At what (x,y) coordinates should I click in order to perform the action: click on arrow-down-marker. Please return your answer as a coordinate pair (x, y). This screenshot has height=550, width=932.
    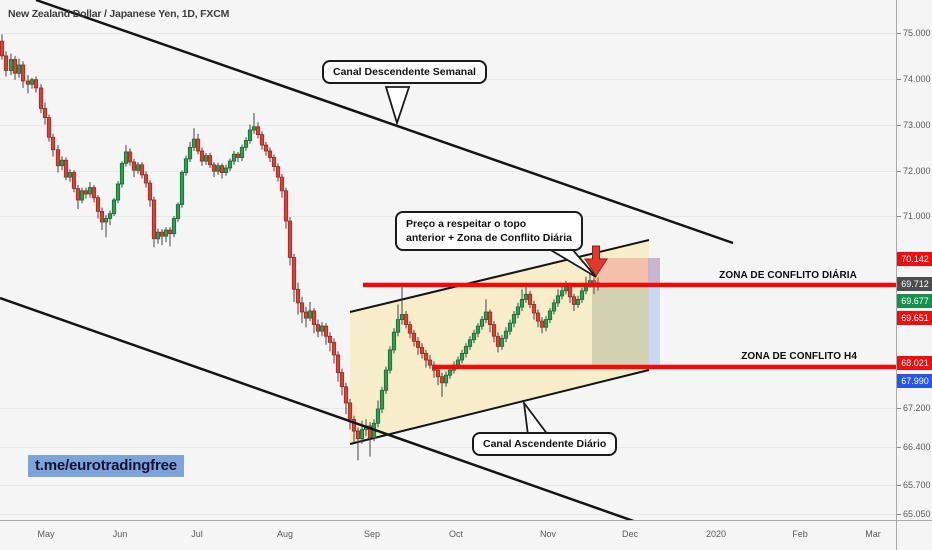
    Looking at the image, I should click on (596, 261).